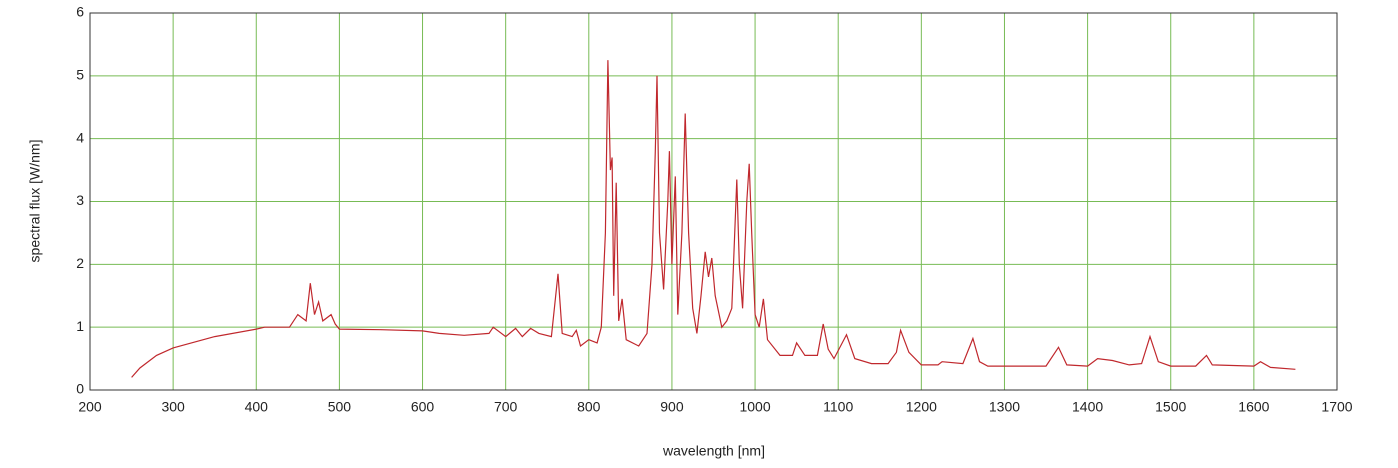  Describe the element at coordinates (80, 200) in the screenshot. I see `y-tick-label: 3` at that location.